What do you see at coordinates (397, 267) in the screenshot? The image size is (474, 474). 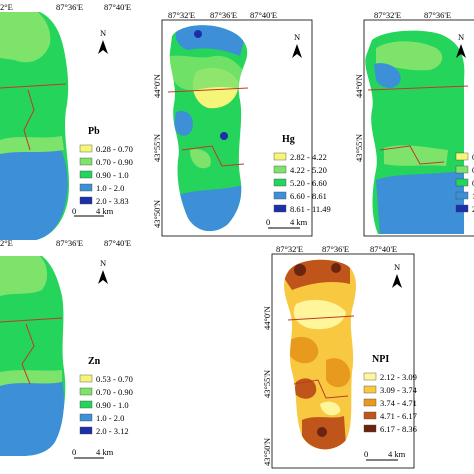 I see `npi-north-label: N` at bounding box center [397, 267].